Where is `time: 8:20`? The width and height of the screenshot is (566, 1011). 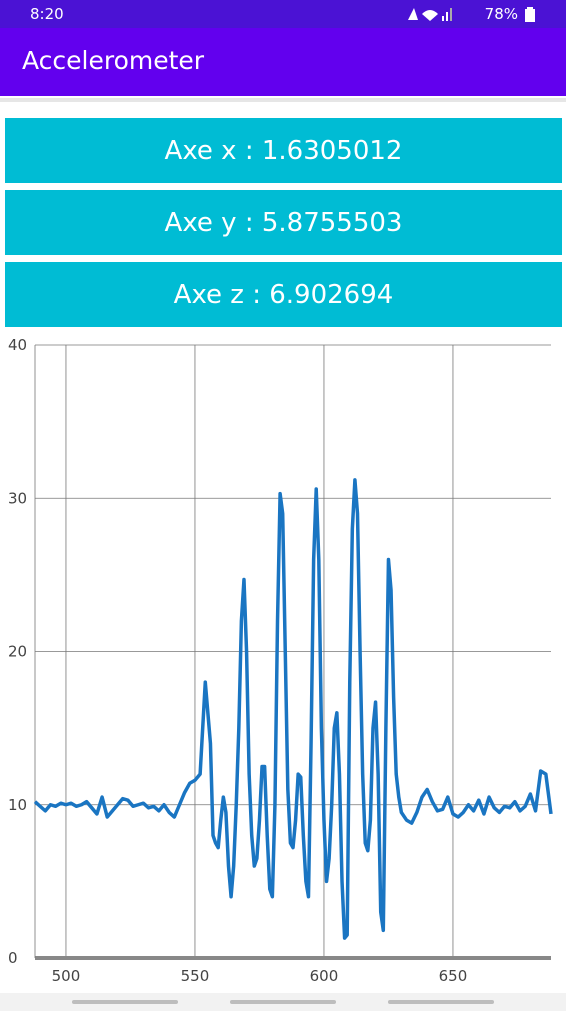 time: 8:20 is located at coordinates (47, 14).